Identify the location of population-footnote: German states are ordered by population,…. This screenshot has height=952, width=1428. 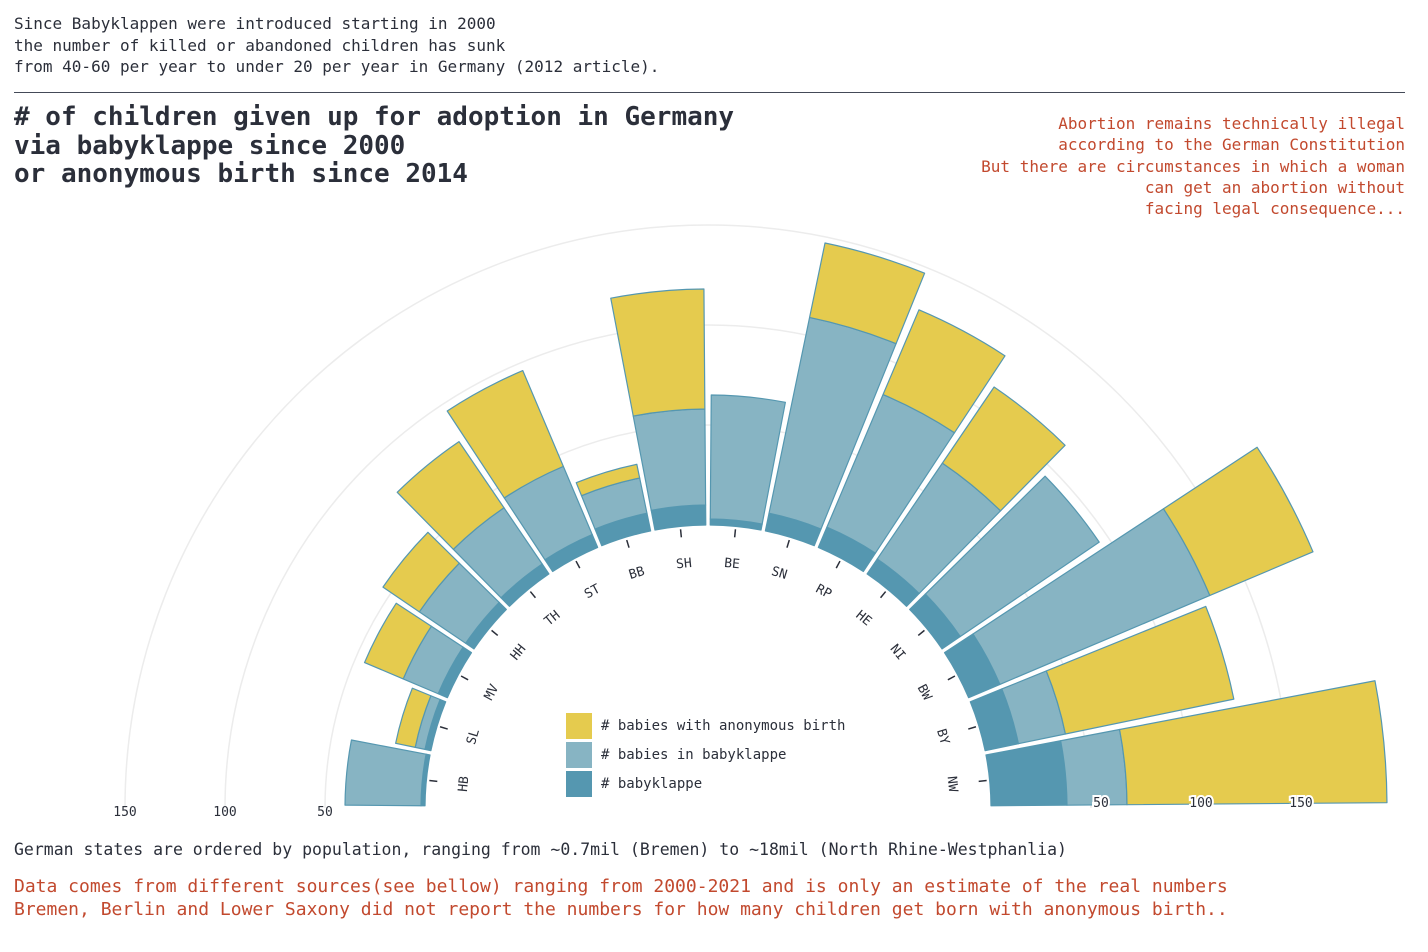
(540, 849).